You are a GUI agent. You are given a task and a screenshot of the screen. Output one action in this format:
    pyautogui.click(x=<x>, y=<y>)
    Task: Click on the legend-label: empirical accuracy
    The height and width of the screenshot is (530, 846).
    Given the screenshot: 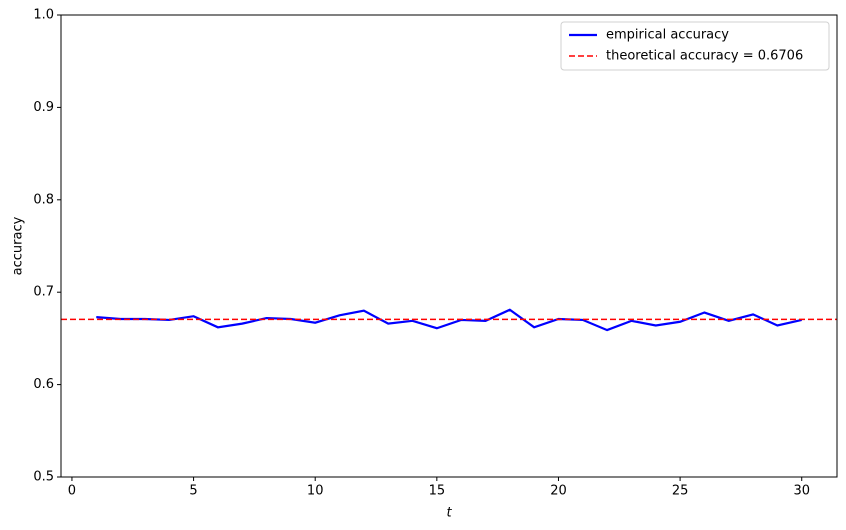 What is the action you would take?
    pyautogui.click(x=667, y=35)
    